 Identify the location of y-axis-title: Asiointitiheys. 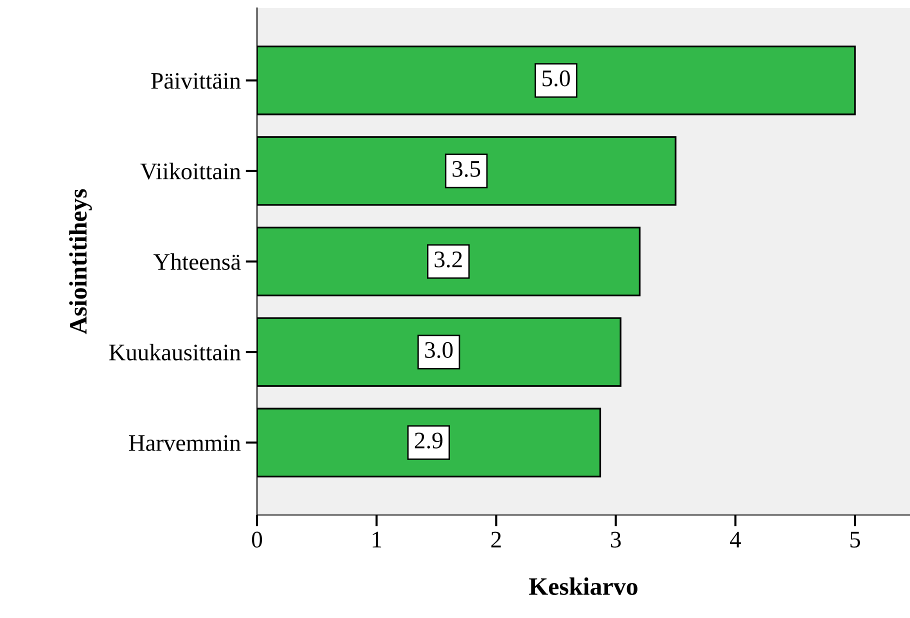
(80, 261).